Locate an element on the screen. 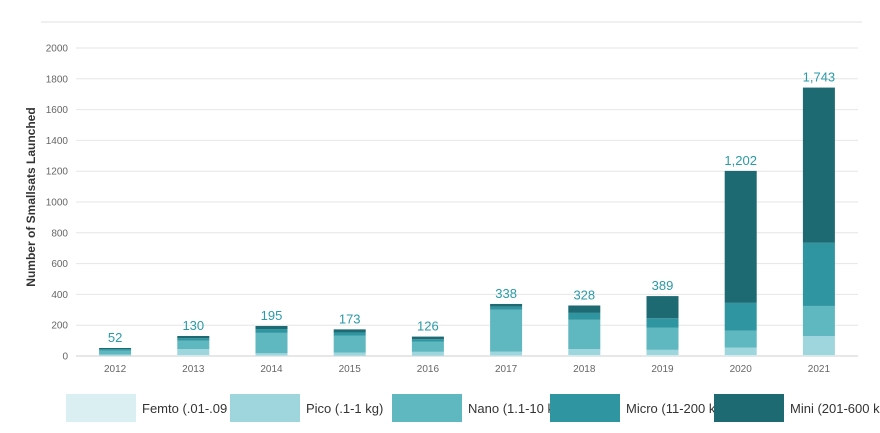  legend-swatch-micro is located at coordinates (585, 408).